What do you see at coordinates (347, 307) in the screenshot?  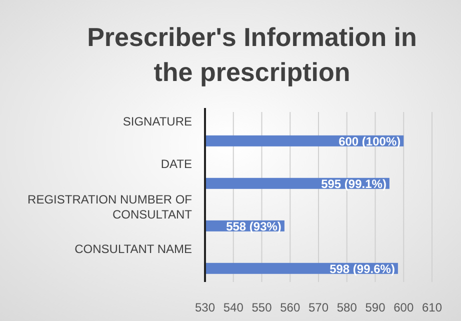 I see `x-tick-label: 580` at bounding box center [347, 307].